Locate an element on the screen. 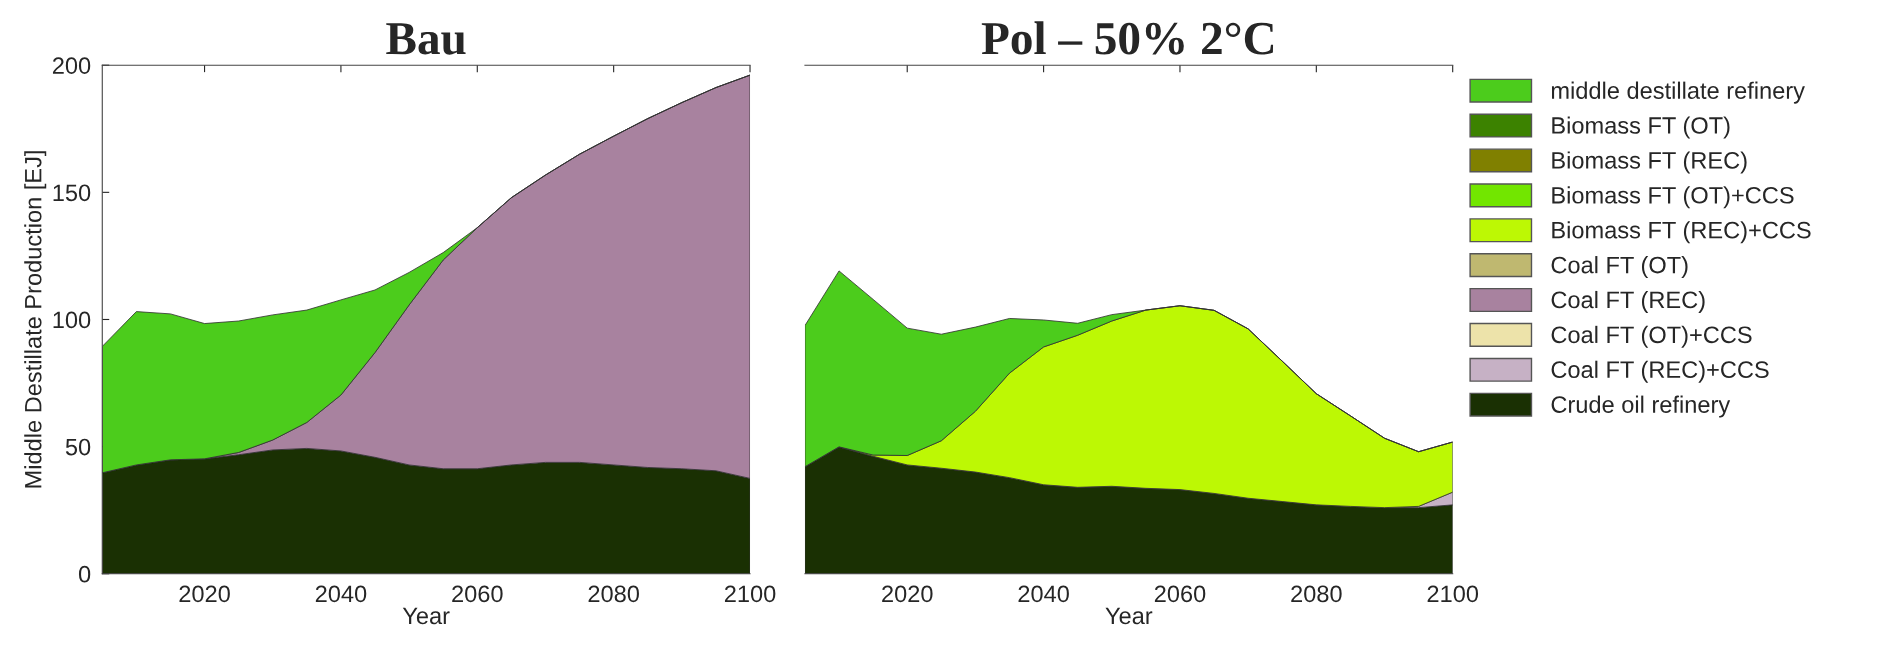 Image resolution: width=1894 pixels, height=652 pixels. legend-label: Biomass FT (REC) is located at coordinates (1649, 162).